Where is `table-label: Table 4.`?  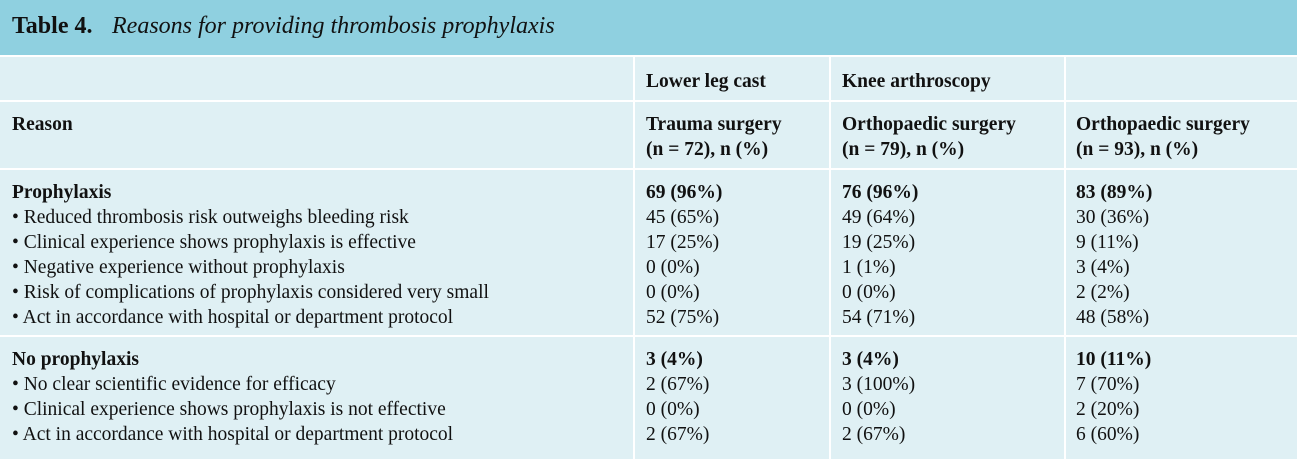 table-label: Table 4. is located at coordinates (52, 26).